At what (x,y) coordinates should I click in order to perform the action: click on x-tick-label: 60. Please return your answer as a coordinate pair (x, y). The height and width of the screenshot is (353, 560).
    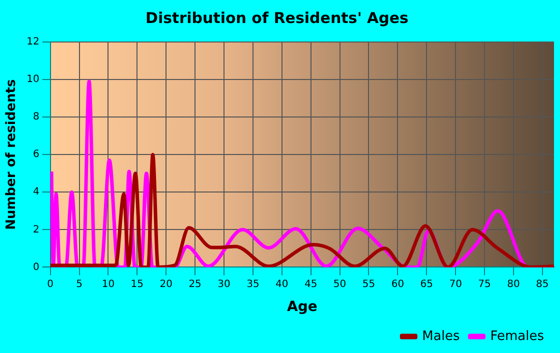
    Looking at the image, I should click on (397, 284).